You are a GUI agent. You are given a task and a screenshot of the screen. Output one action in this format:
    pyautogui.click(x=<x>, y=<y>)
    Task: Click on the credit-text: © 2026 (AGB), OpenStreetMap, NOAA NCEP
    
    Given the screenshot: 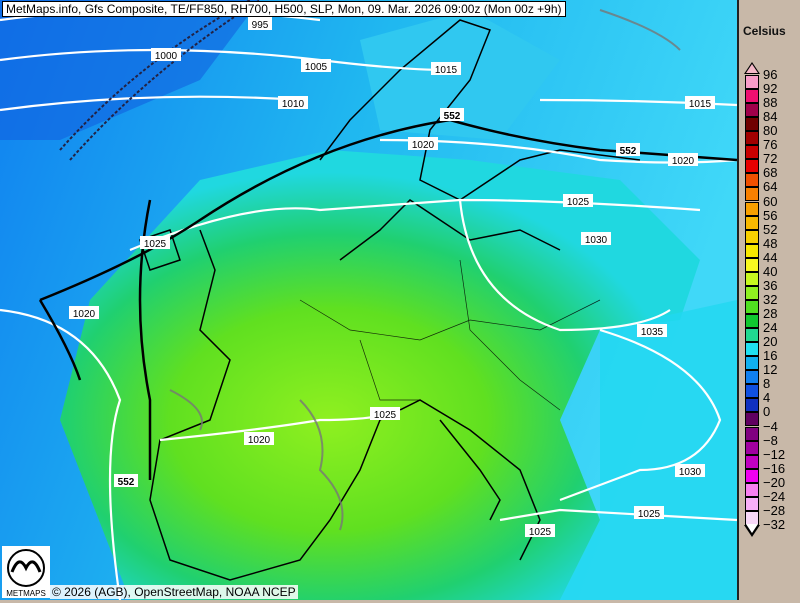 What is the action you would take?
    pyautogui.click(x=174, y=592)
    